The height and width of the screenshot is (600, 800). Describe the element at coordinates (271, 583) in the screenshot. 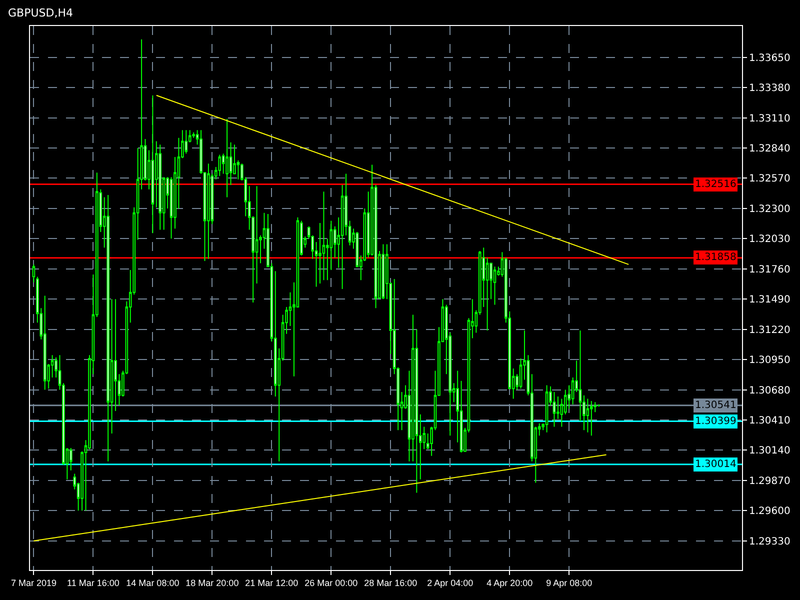

I see `x-tick-label: 21 Mar 12:00` at that location.